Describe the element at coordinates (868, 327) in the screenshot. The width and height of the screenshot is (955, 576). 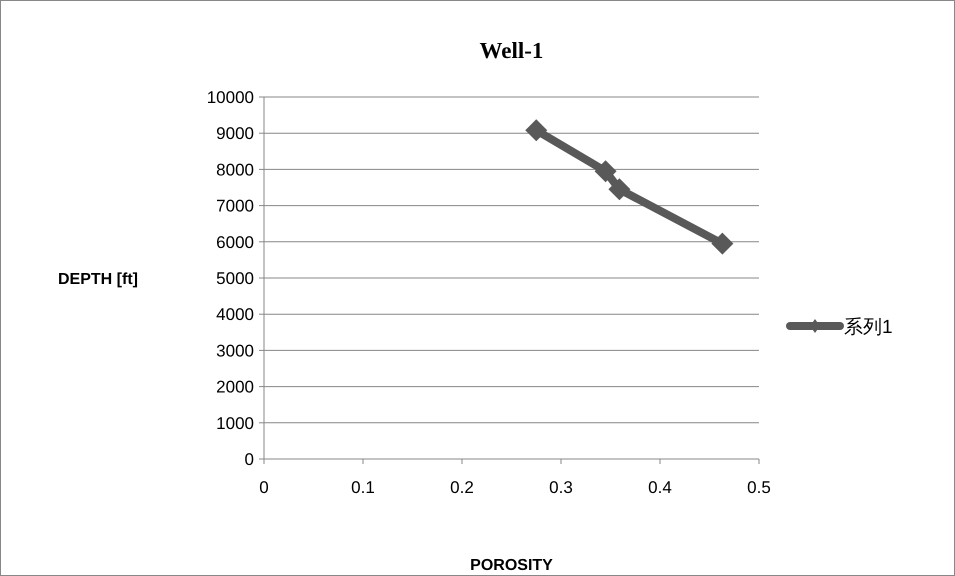
I see `legend-label: 系列1` at that location.